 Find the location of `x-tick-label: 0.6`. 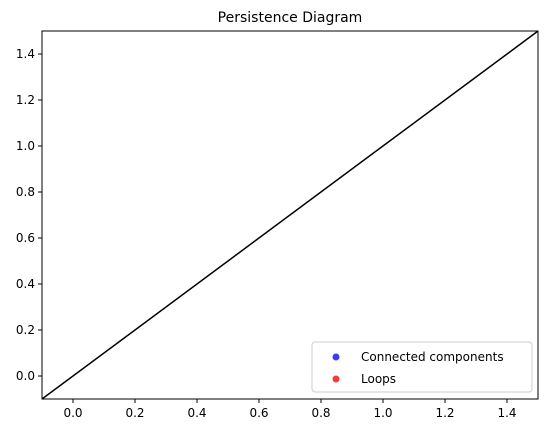

x-tick-label: 0.6 is located at coordinates (258, 413).